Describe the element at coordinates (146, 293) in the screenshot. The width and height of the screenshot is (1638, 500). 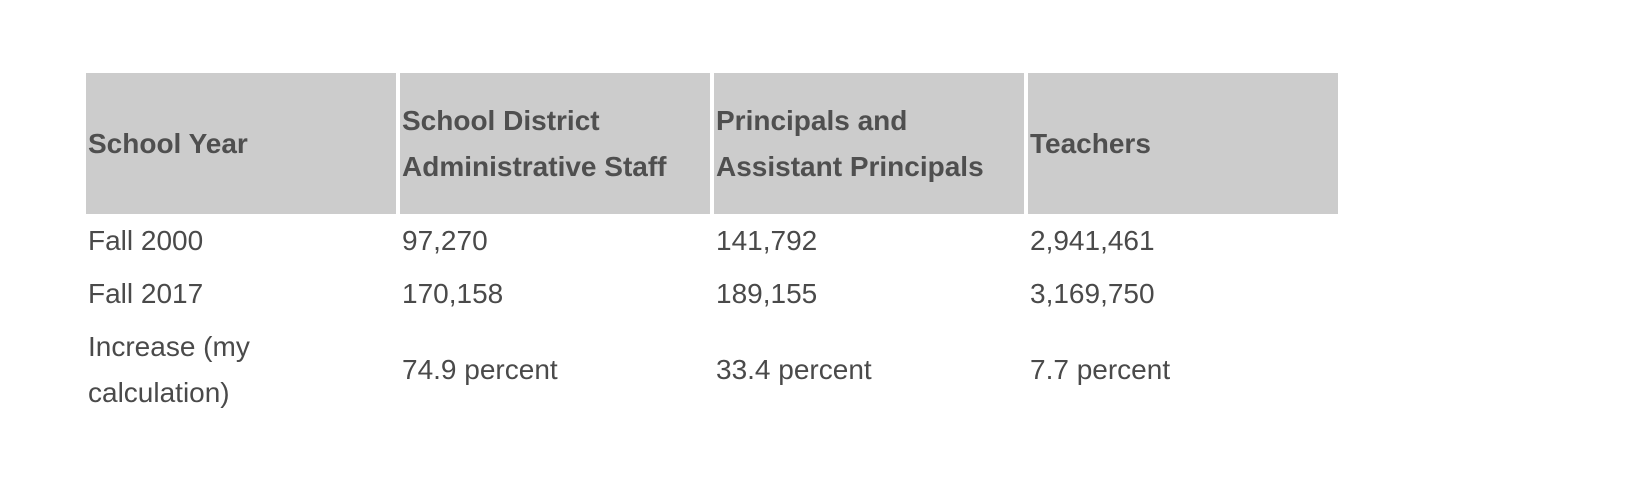
I see `table-cell: Fall 2017` at that location.